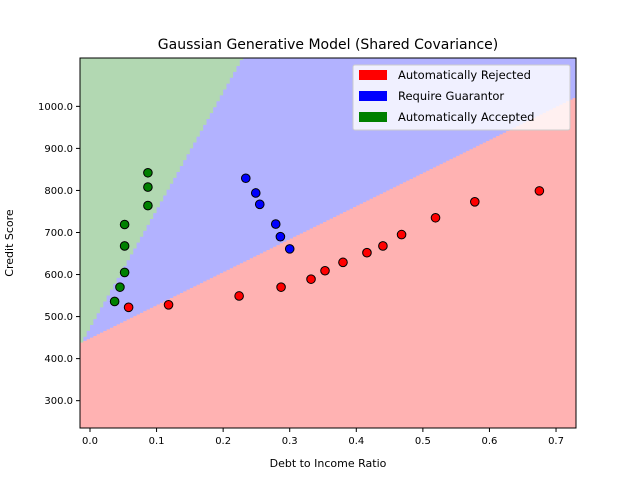 Image resolution: width=640 pixels, height=480 pixels. I want to click on y-tick-label: 400.0, so click(58, 359).